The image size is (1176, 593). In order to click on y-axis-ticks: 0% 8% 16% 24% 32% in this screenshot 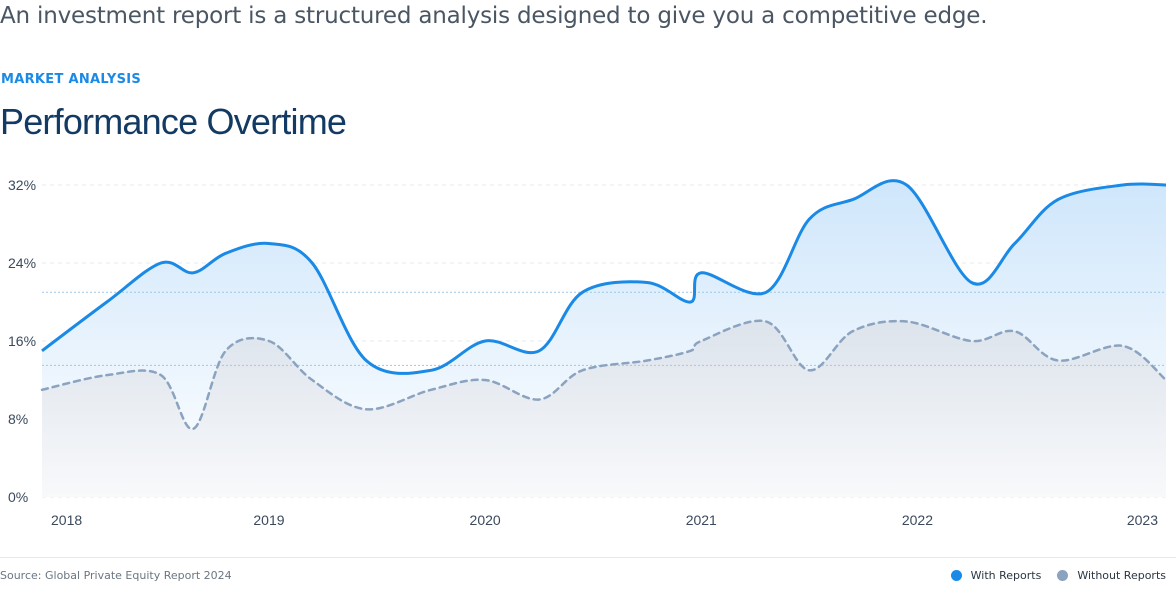, I will do `click(22, 341)`.